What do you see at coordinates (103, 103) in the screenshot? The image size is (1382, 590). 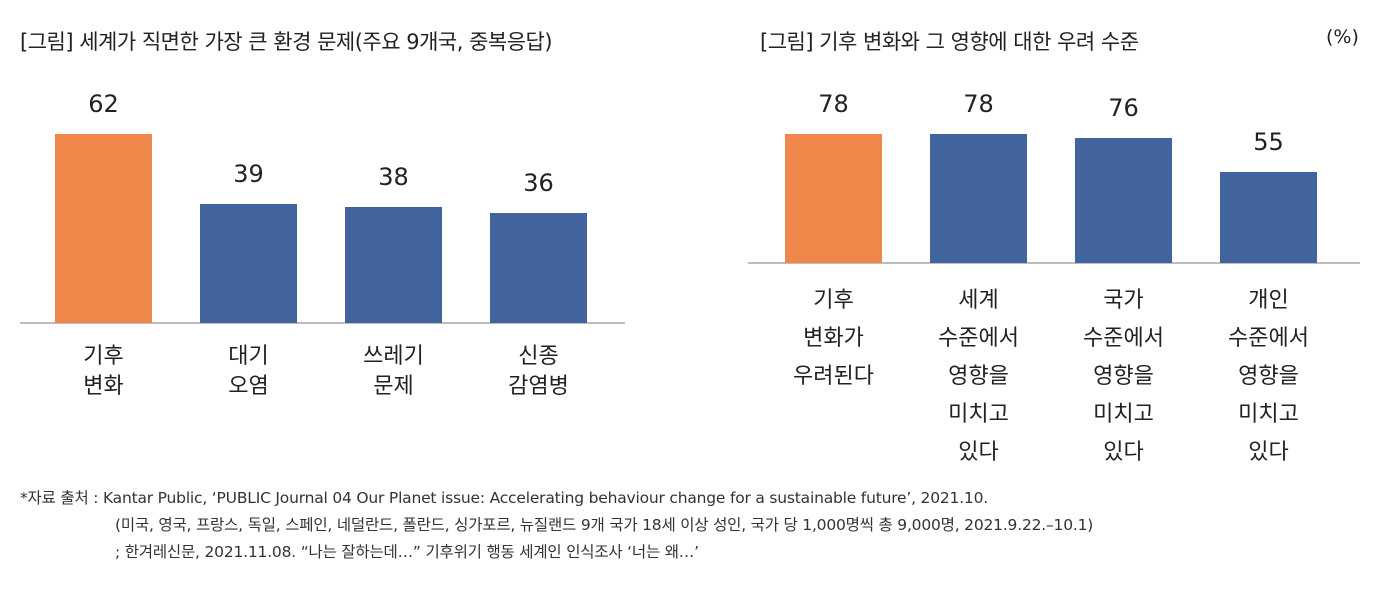 I see `chart1-value-label-0: 62` at bounding box center [103, 103].